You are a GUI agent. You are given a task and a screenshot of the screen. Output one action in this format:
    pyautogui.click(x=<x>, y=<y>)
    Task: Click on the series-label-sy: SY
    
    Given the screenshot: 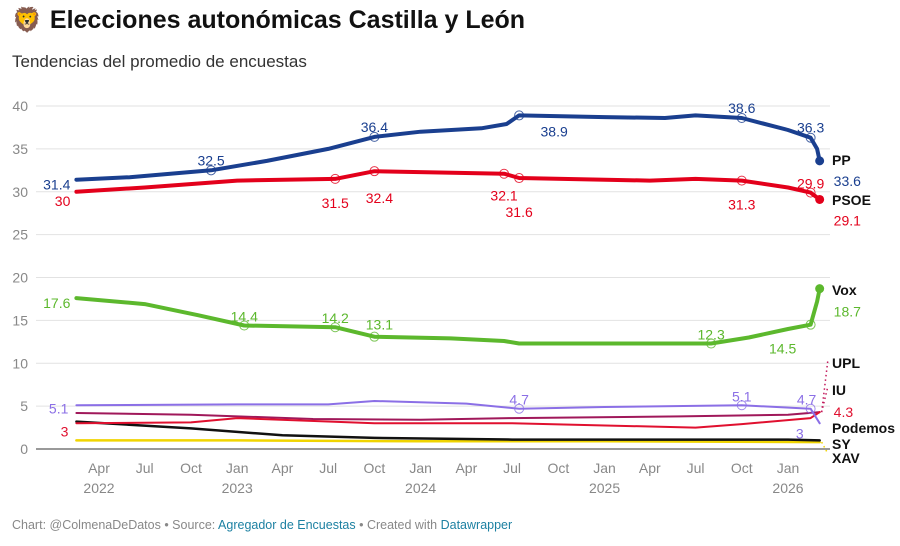 What is the action you would take?
    pyautogui.click(x=841, y=444)
    